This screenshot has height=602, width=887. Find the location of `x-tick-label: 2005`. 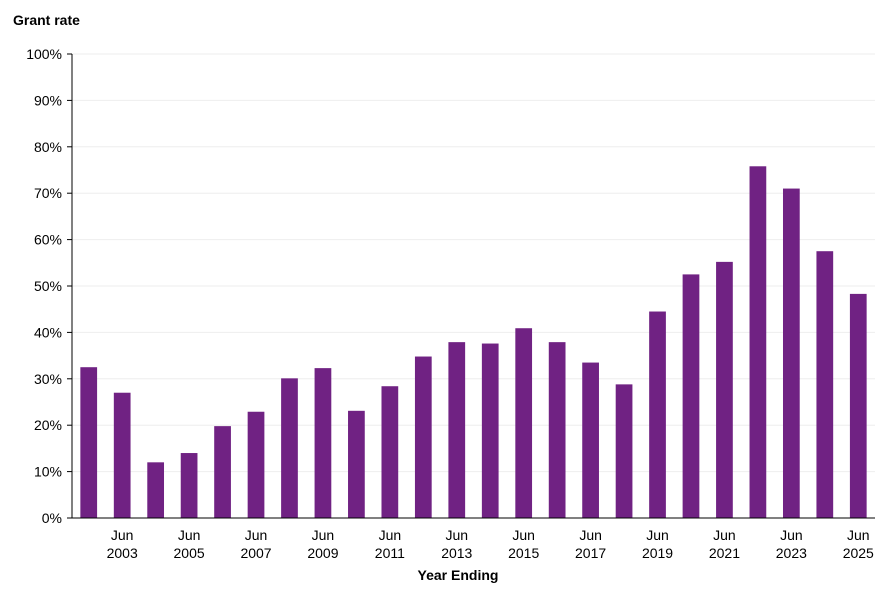

x-tick-label: 2005 is located at coordinates (189, 553).